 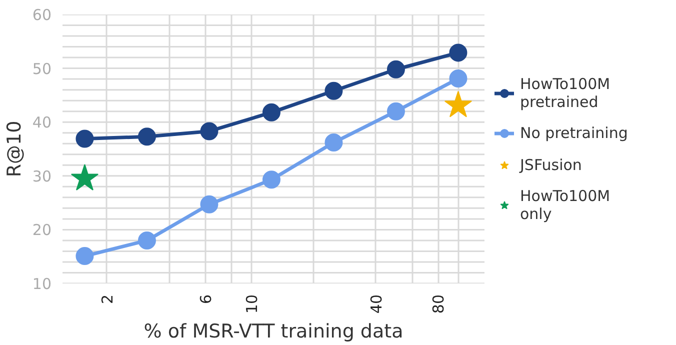 What do you see at coordinates (565, 92) in the screenshot?
I see `legend-label: HowTo100M pretrained` at bounding box center [565, 92].